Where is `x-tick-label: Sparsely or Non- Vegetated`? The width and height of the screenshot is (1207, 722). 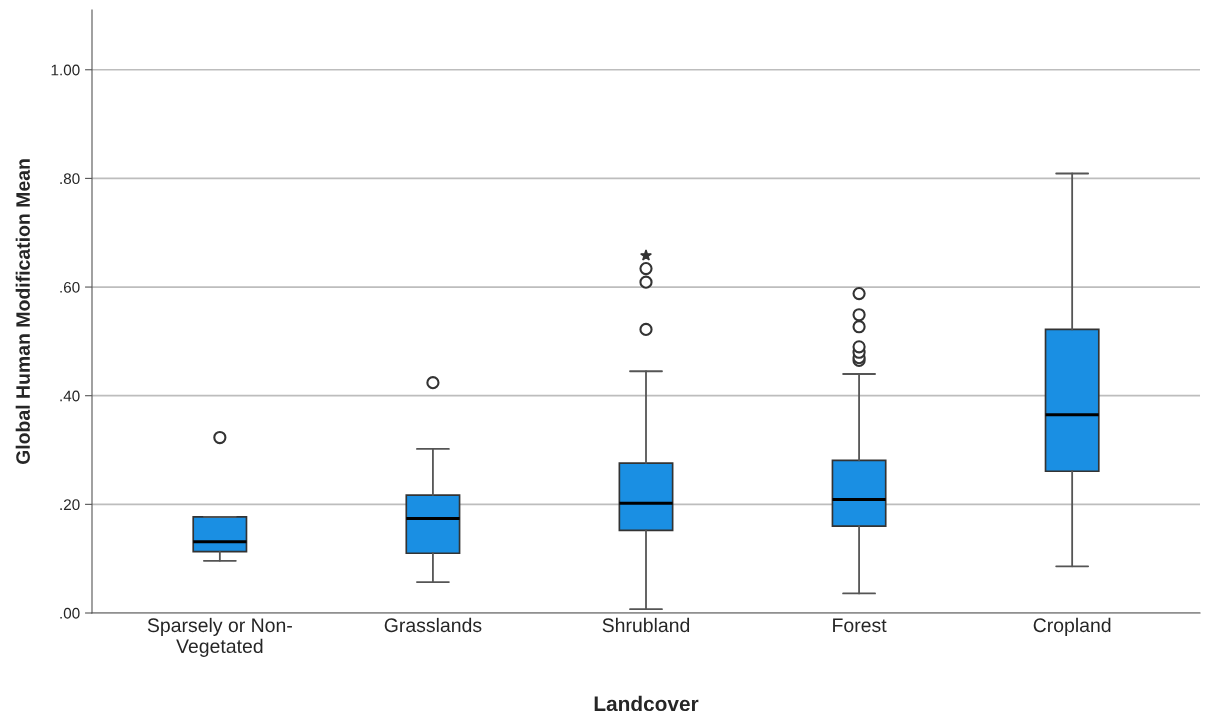
x-tick-label: Sparsely or Non- Vegetated is located at coordinates (219, 637).